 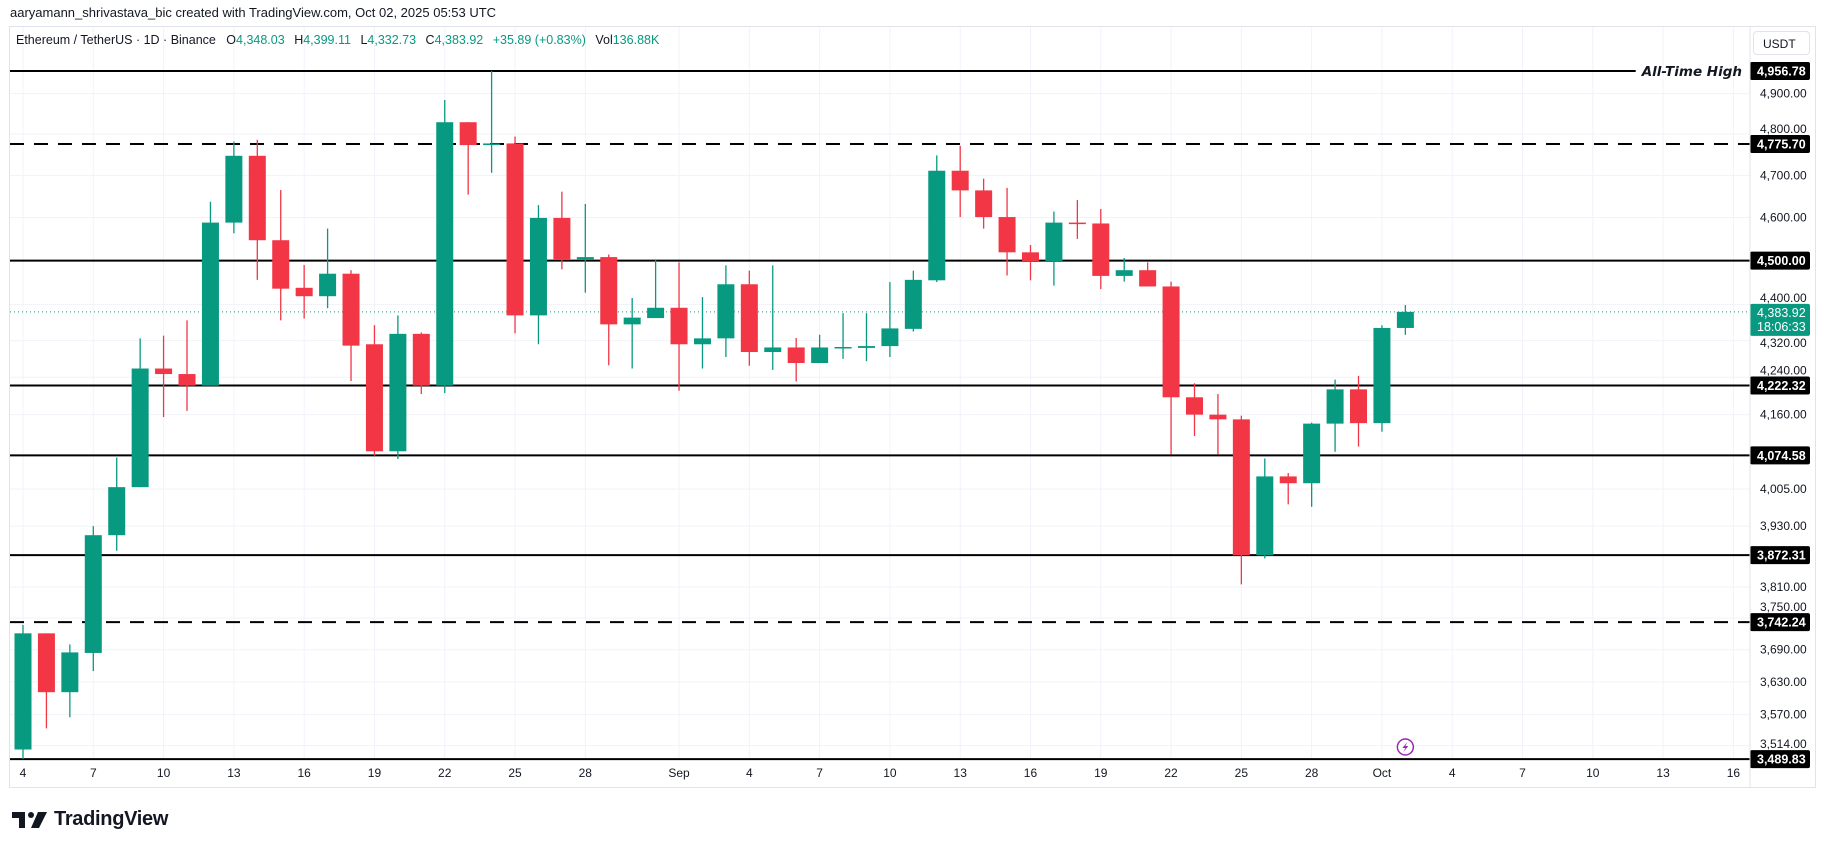 What do you see at coordinates (116, 40) in the screenshot?
I see `symbol-name: Ethereum / TetherUS · 1D · Binance` at bounding box center [116, 40].